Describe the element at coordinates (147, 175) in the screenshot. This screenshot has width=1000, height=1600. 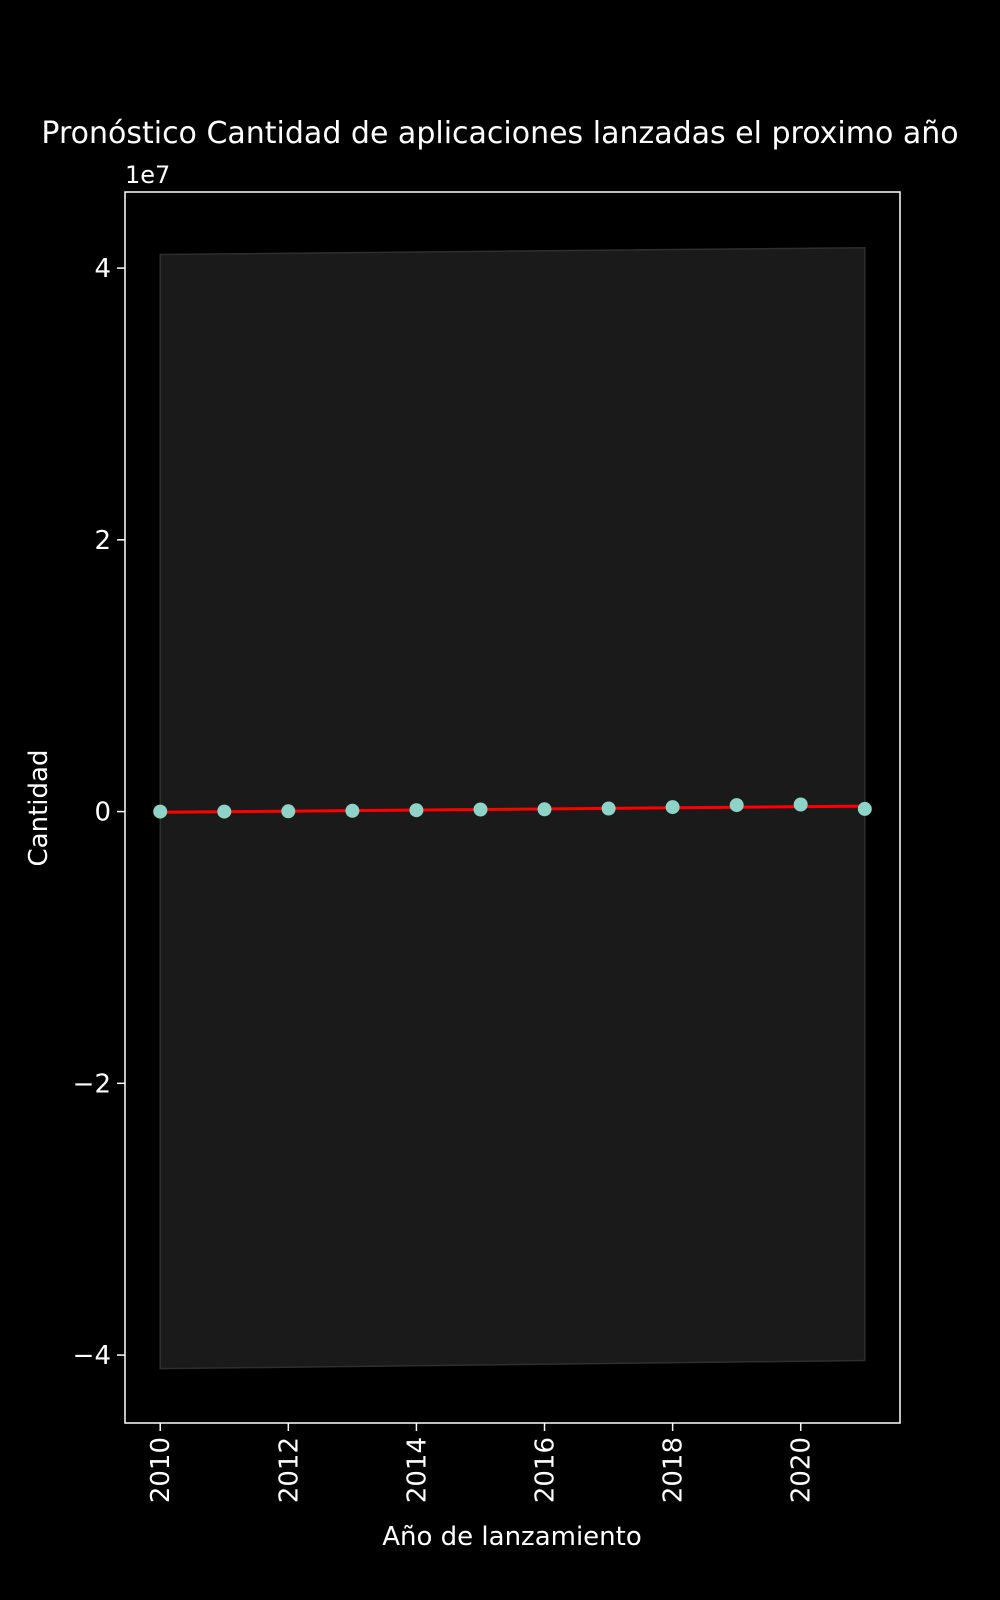
I see `y-offset-label: 1e7` at that location.